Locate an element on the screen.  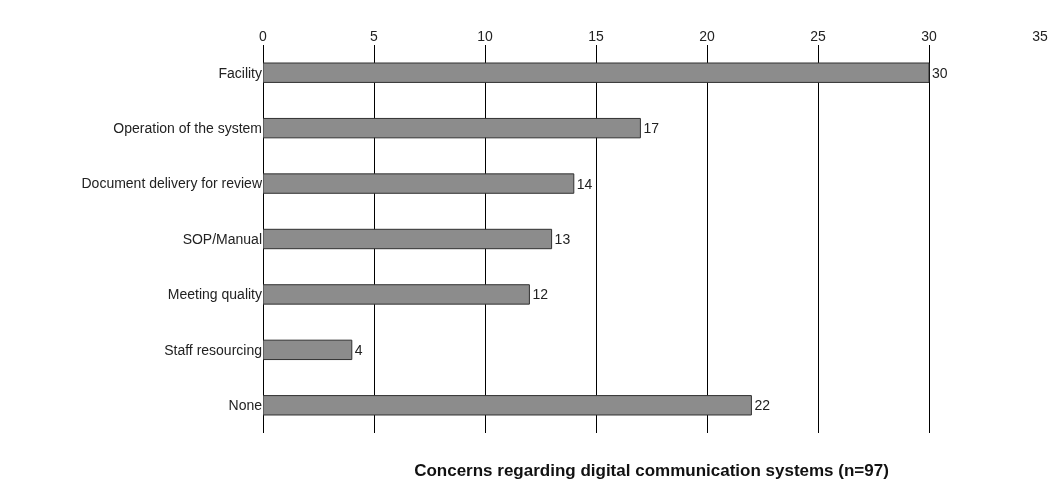
y-tick-label: Document delivery for review is located at coordinates (172, 183).